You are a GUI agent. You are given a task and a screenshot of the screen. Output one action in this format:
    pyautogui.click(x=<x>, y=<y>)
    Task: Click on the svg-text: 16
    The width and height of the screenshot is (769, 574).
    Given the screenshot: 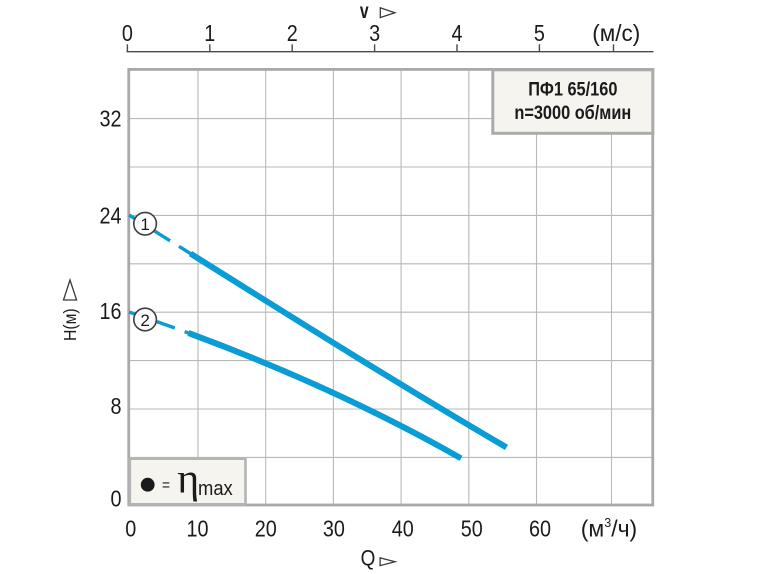 What is the action you would take?
    pyautogui.click(x=110, y=312)
    